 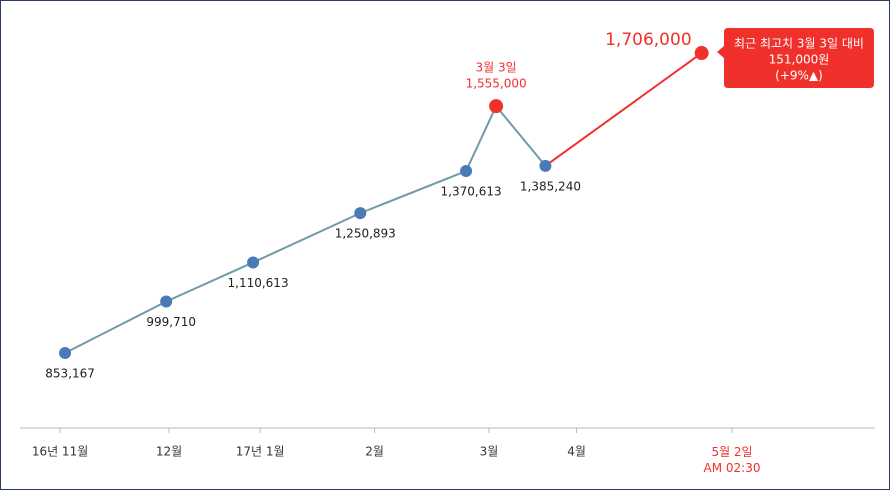 I want to click on value-label: 853,167, so click(x=70, y=374).